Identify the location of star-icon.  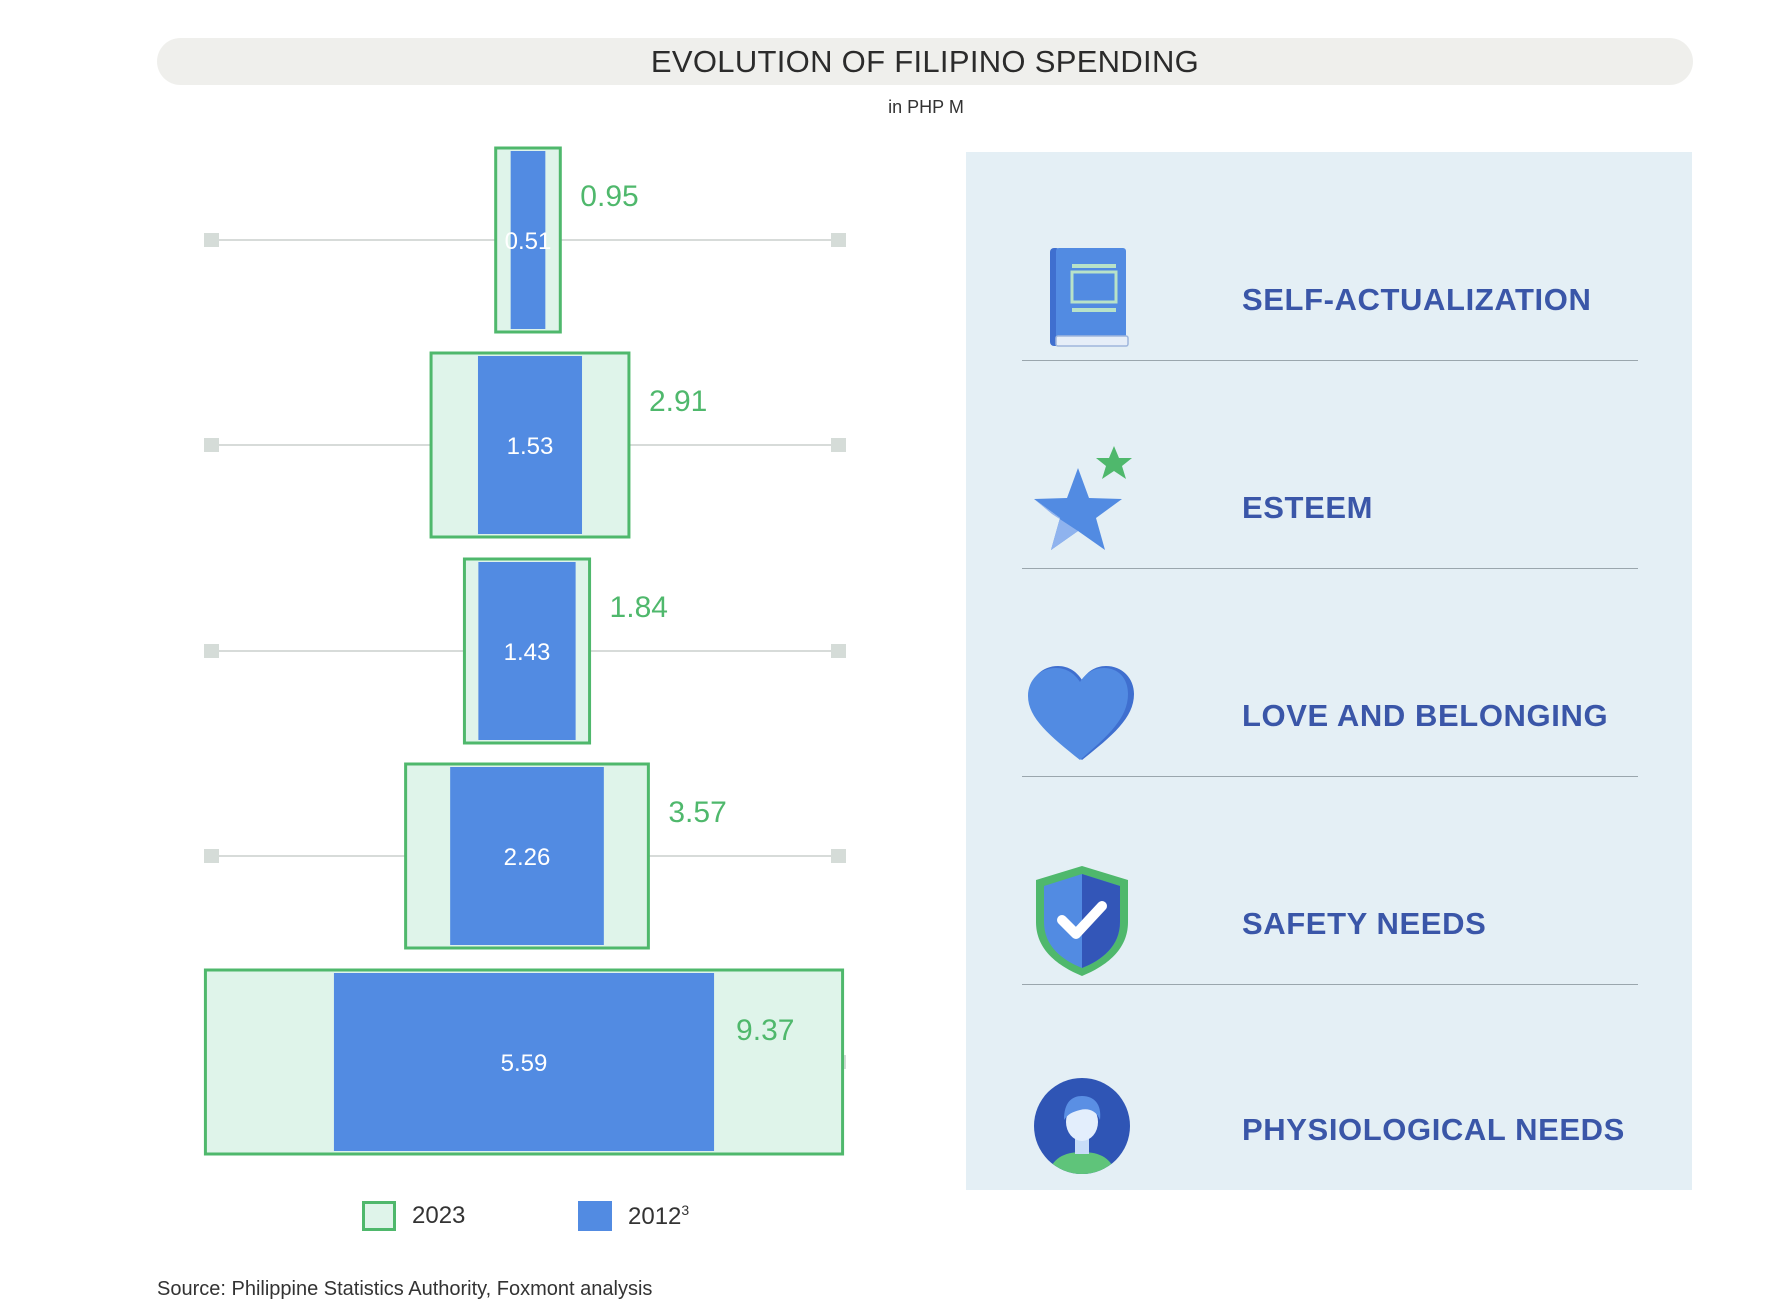
(1083, 498).